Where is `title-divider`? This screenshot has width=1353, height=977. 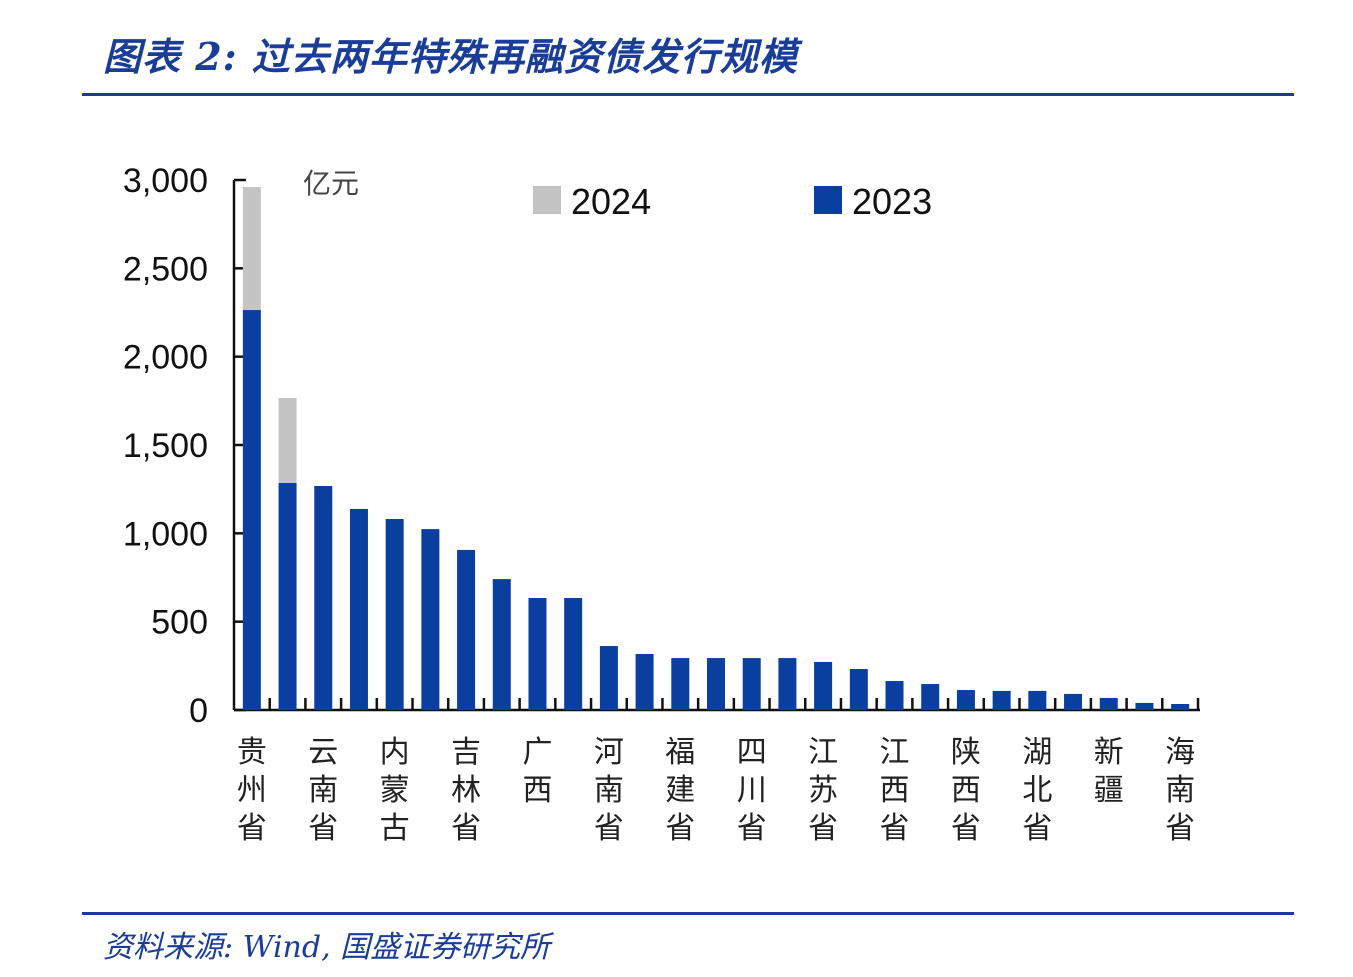 title-divider is located at coordinates (688, 94).